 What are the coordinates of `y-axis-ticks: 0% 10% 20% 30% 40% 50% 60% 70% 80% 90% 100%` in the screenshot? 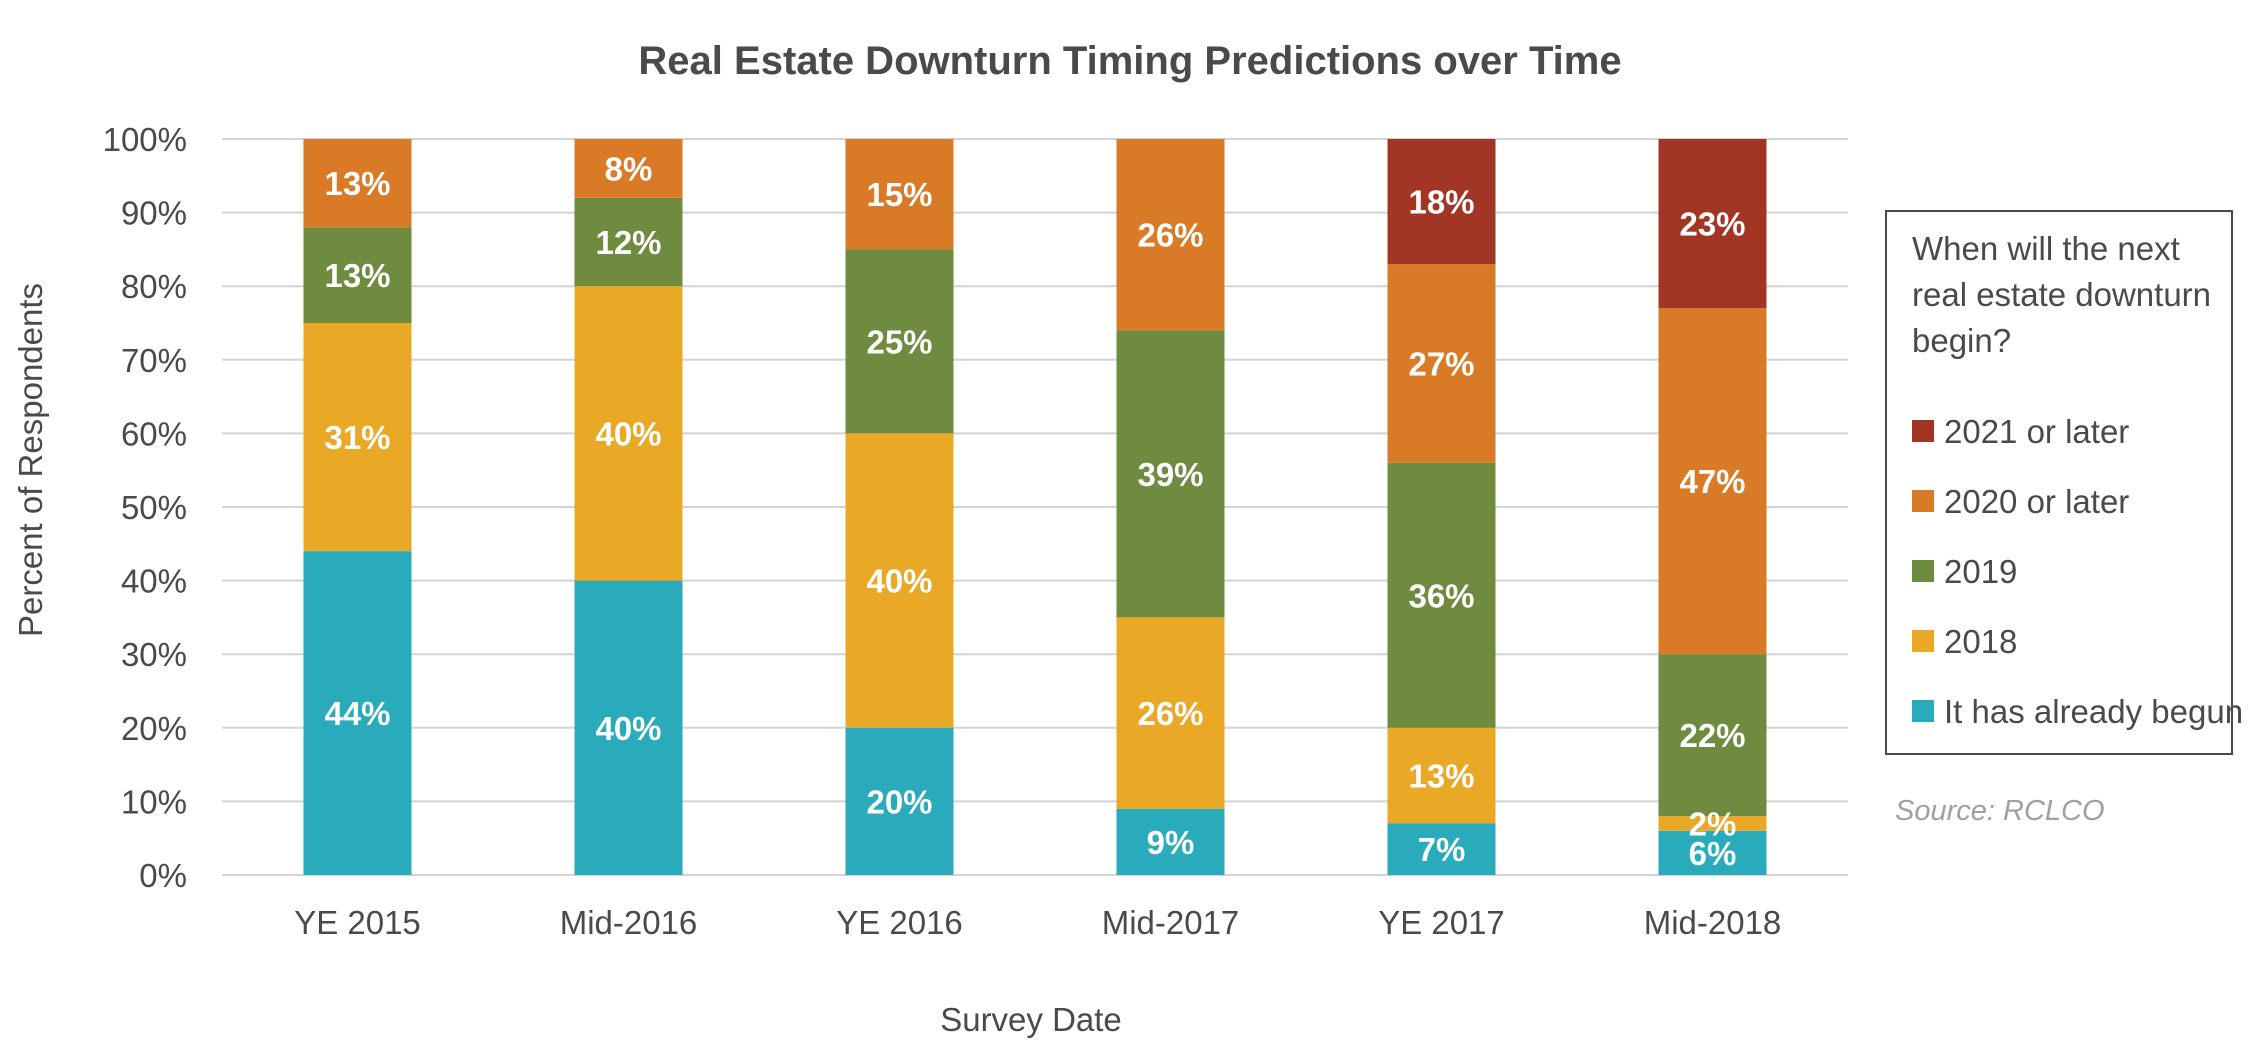 It's located at (145, 507).